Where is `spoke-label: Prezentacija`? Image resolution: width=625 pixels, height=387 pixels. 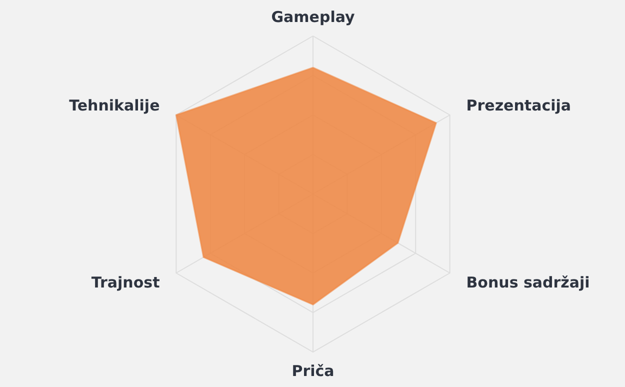
spoke-label: Prezentacija is located at coordinates (518, 105).